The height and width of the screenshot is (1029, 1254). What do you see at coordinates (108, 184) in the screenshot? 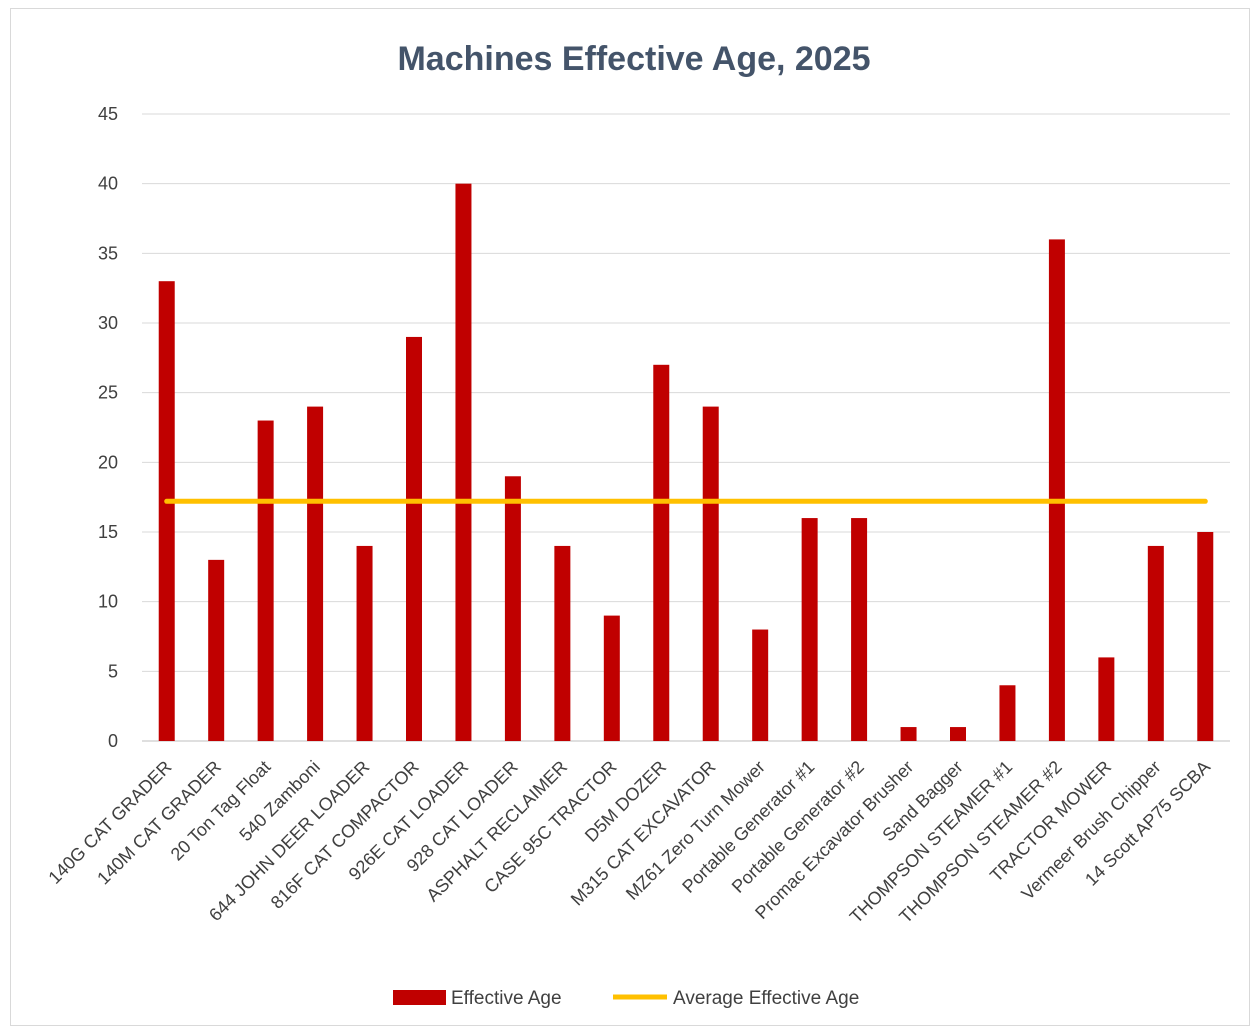
I see `y-tick-label: 40` at bounding box center [108, 184].